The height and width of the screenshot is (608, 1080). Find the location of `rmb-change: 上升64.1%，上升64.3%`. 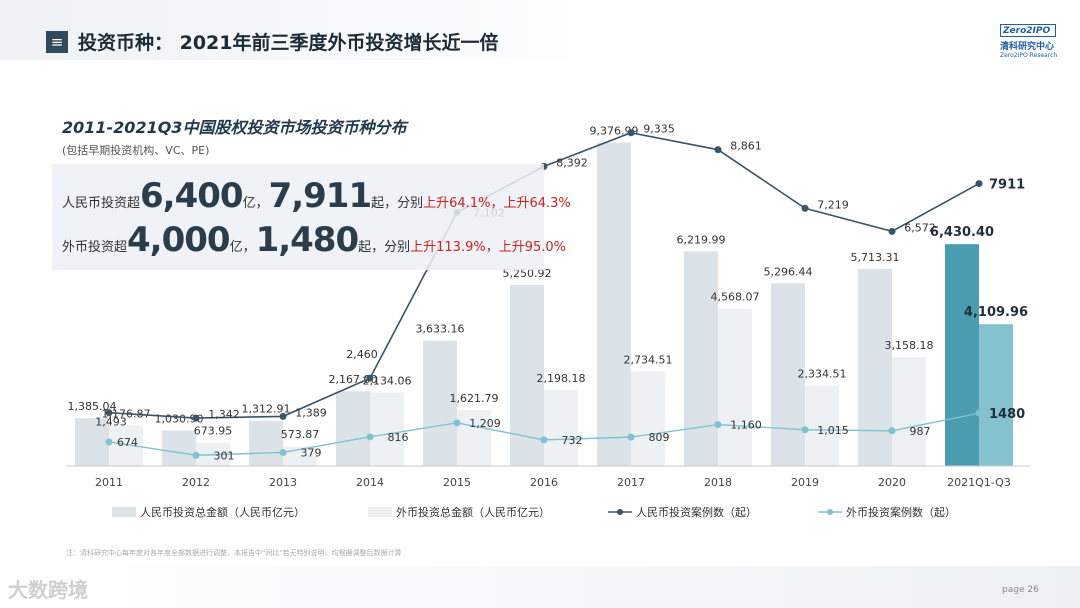

rmb-change: 上升64.1%，上升64.3% is located at coordinates (497, 203).